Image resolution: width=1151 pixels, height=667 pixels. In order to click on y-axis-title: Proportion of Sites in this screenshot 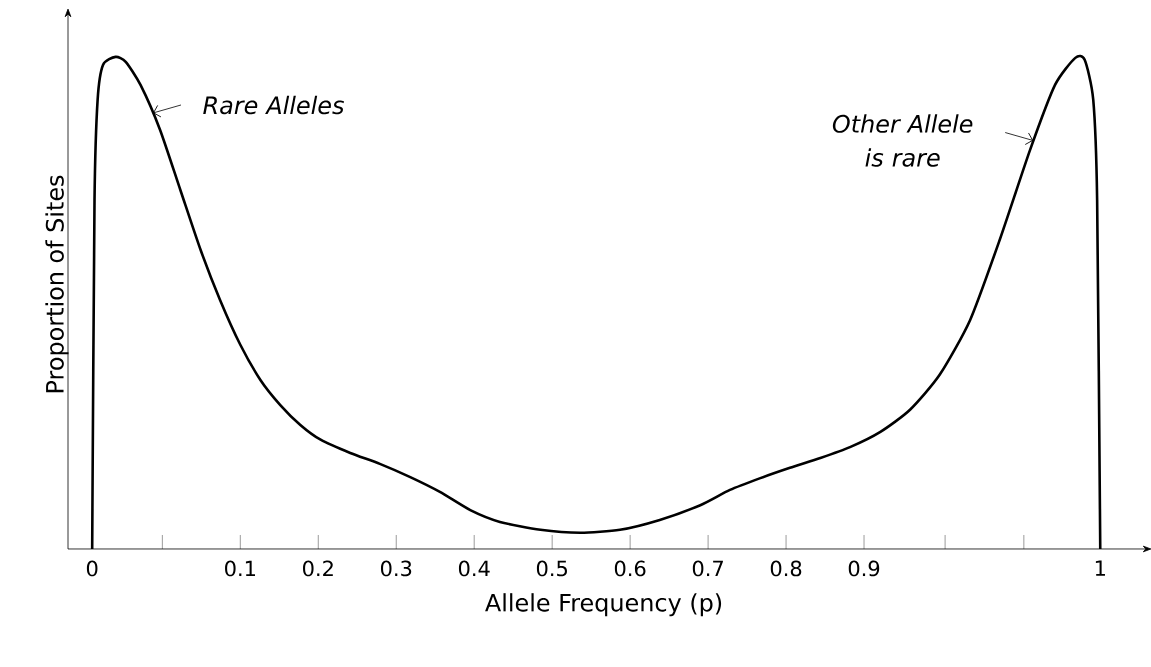, I will do `click(57, 284)`.